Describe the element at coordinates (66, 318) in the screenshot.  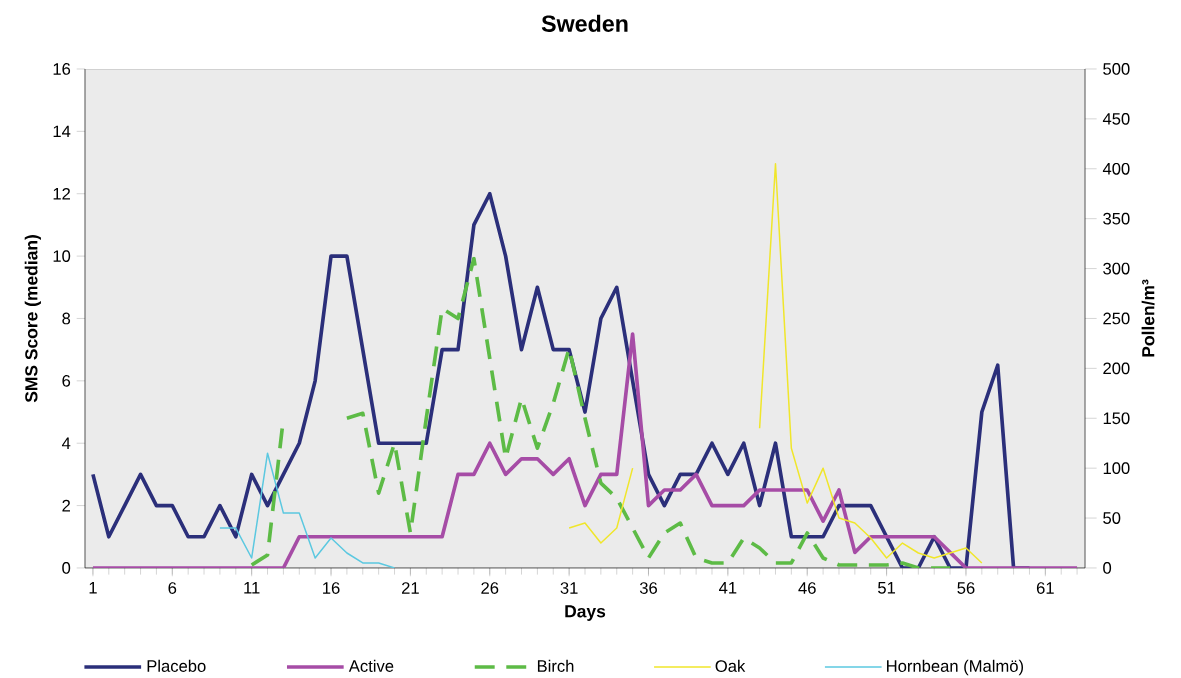
I see `y-tick-label: 8` at that location.